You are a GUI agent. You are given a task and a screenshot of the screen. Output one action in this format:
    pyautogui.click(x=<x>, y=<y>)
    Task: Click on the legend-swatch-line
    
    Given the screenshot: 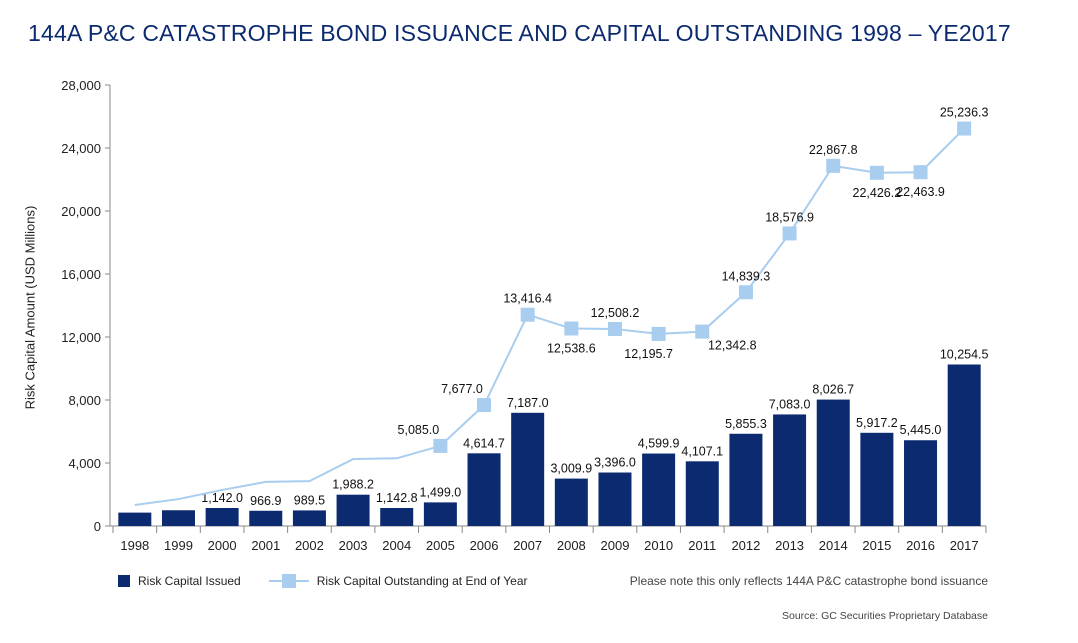 What is the action you would take?
    pyautogui.click(x=288, y=581)
    